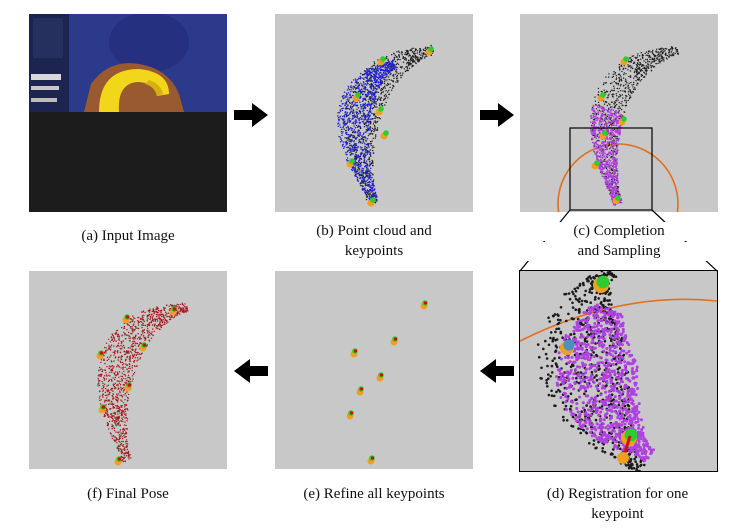 The height and width of the screenshot is (532, 735). Describe the element at coordinates (374, 231) in the screenshot. I see `caption-b-line1: (b) Point cloud and` at that location.